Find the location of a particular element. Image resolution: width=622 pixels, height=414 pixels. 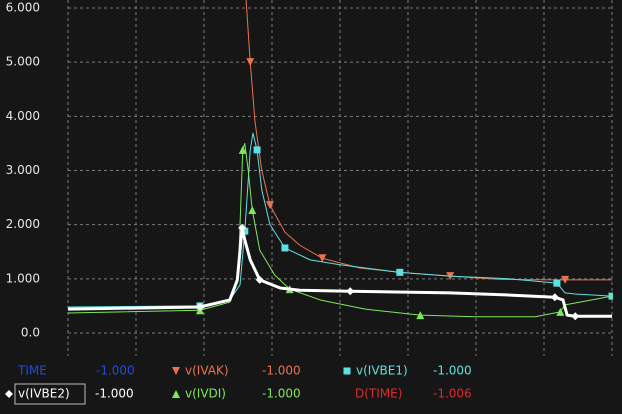

legend-label: v(IVBE2) is located at coordinates (44, 394).